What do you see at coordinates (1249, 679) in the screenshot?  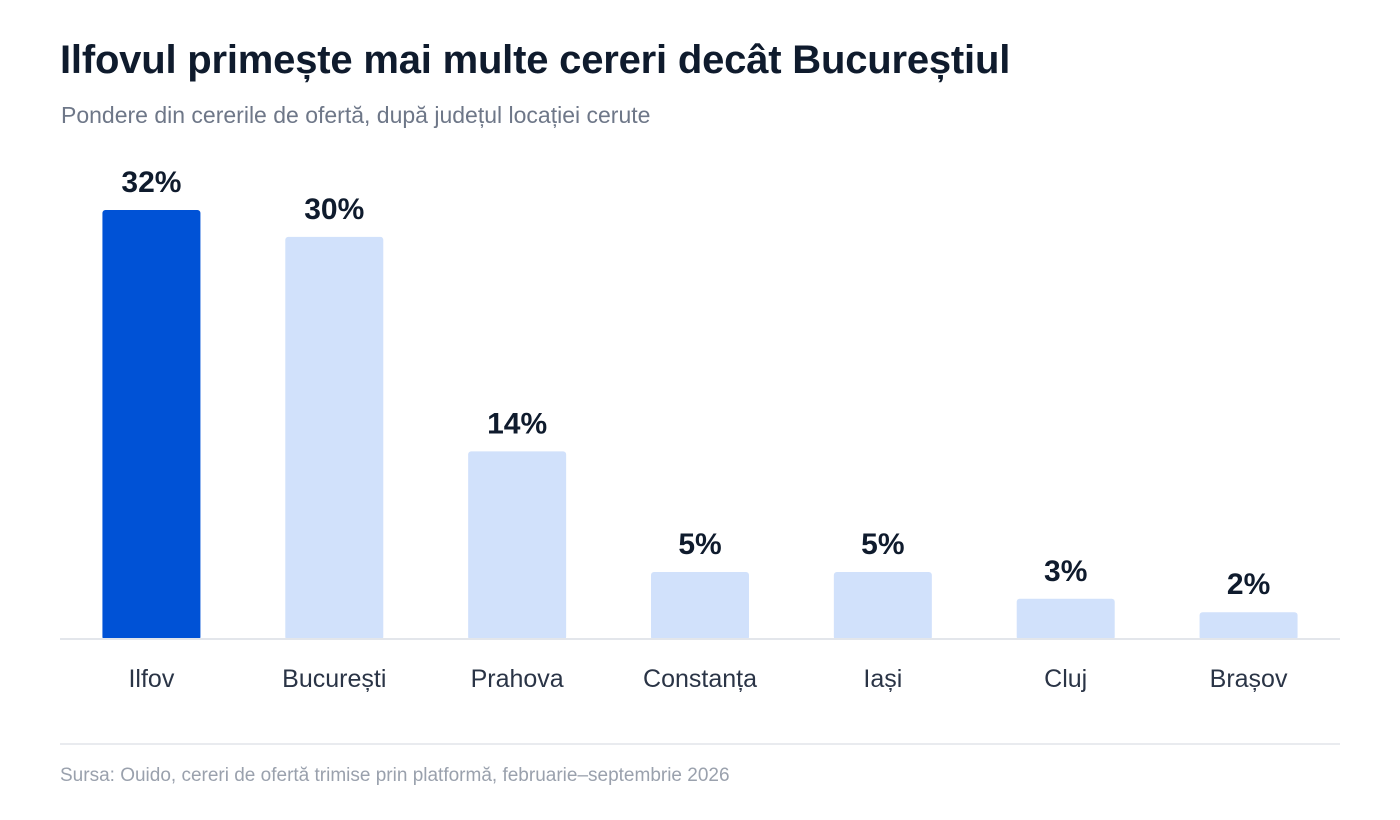 I see `category-label-brasov: Brașov` at bounding box center [1249, 679].